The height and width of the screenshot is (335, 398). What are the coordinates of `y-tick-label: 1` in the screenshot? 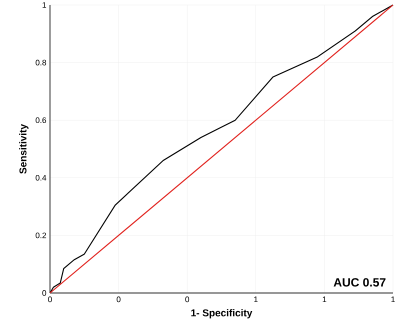 It's located at (44, 5).